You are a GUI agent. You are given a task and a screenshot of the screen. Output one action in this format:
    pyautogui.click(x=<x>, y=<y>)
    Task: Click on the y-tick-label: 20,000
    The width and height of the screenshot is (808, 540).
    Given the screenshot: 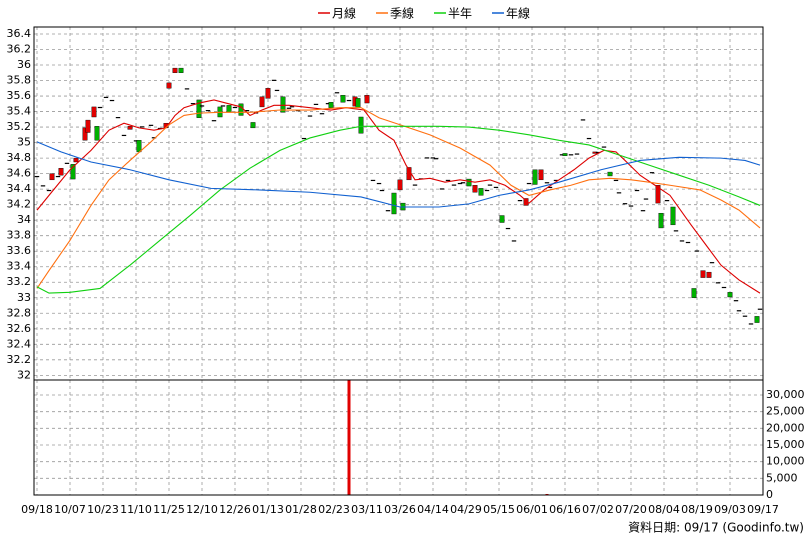 What is the action you would take?
    pyautogui.click(x=785, y=427)
    